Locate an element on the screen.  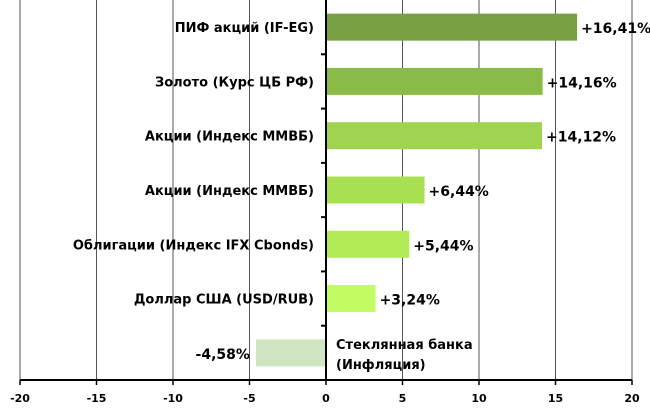
category-label-line: ПИФ акций (IF-EG) is located at coordinates (244, 28).